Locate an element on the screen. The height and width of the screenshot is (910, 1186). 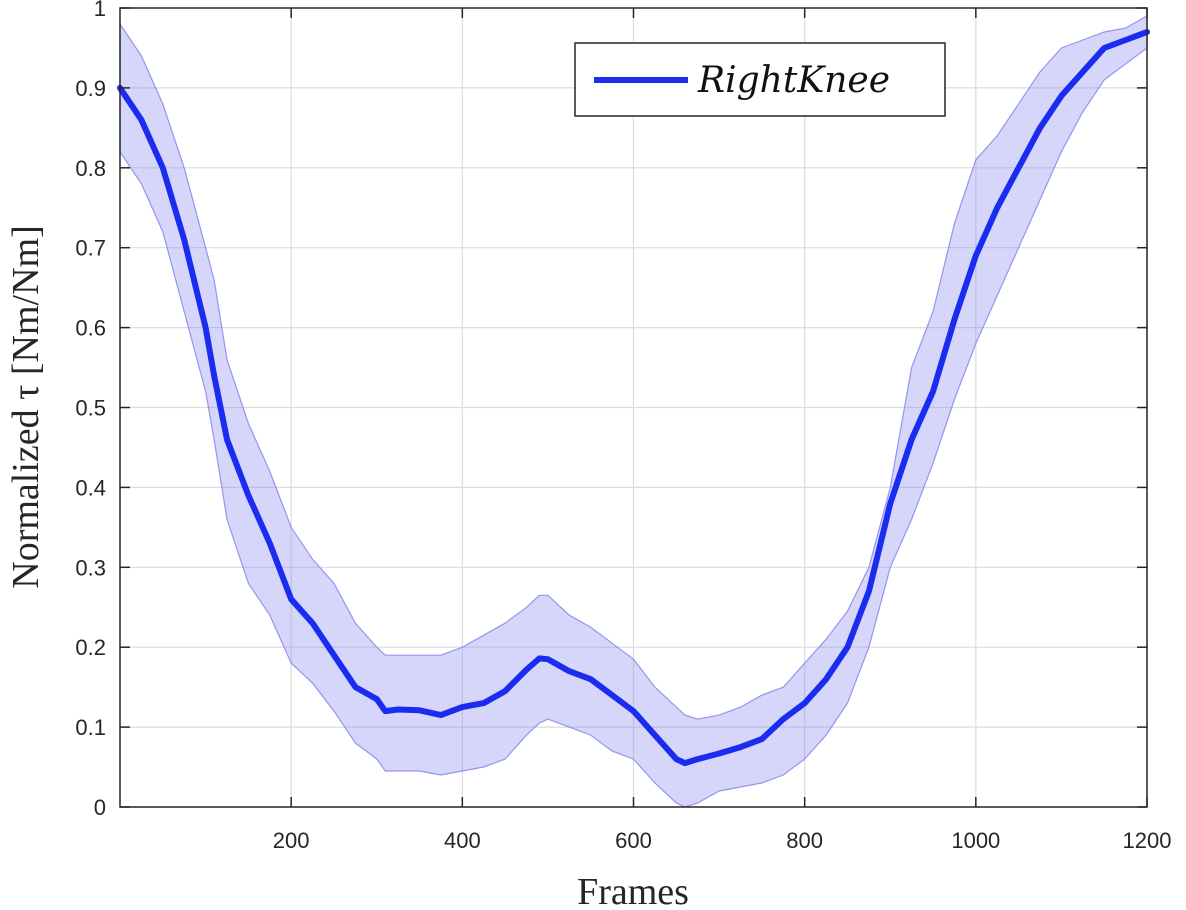
y-tick-label: 0.2 is located at coordinates (90, 647).